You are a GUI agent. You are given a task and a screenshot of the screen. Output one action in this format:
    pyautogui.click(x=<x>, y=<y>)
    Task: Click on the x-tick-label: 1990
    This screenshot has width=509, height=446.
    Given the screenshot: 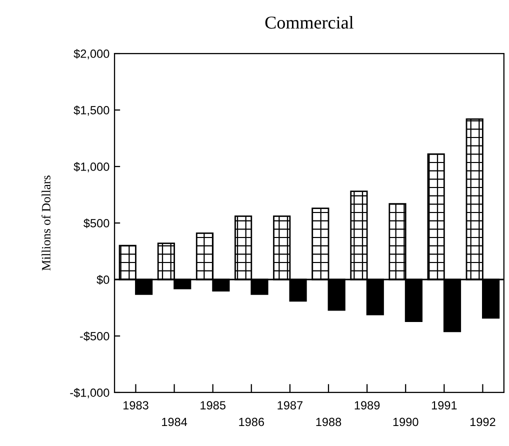 What is the action you would take?
    pyautogui.click(x=405, y=422)
    